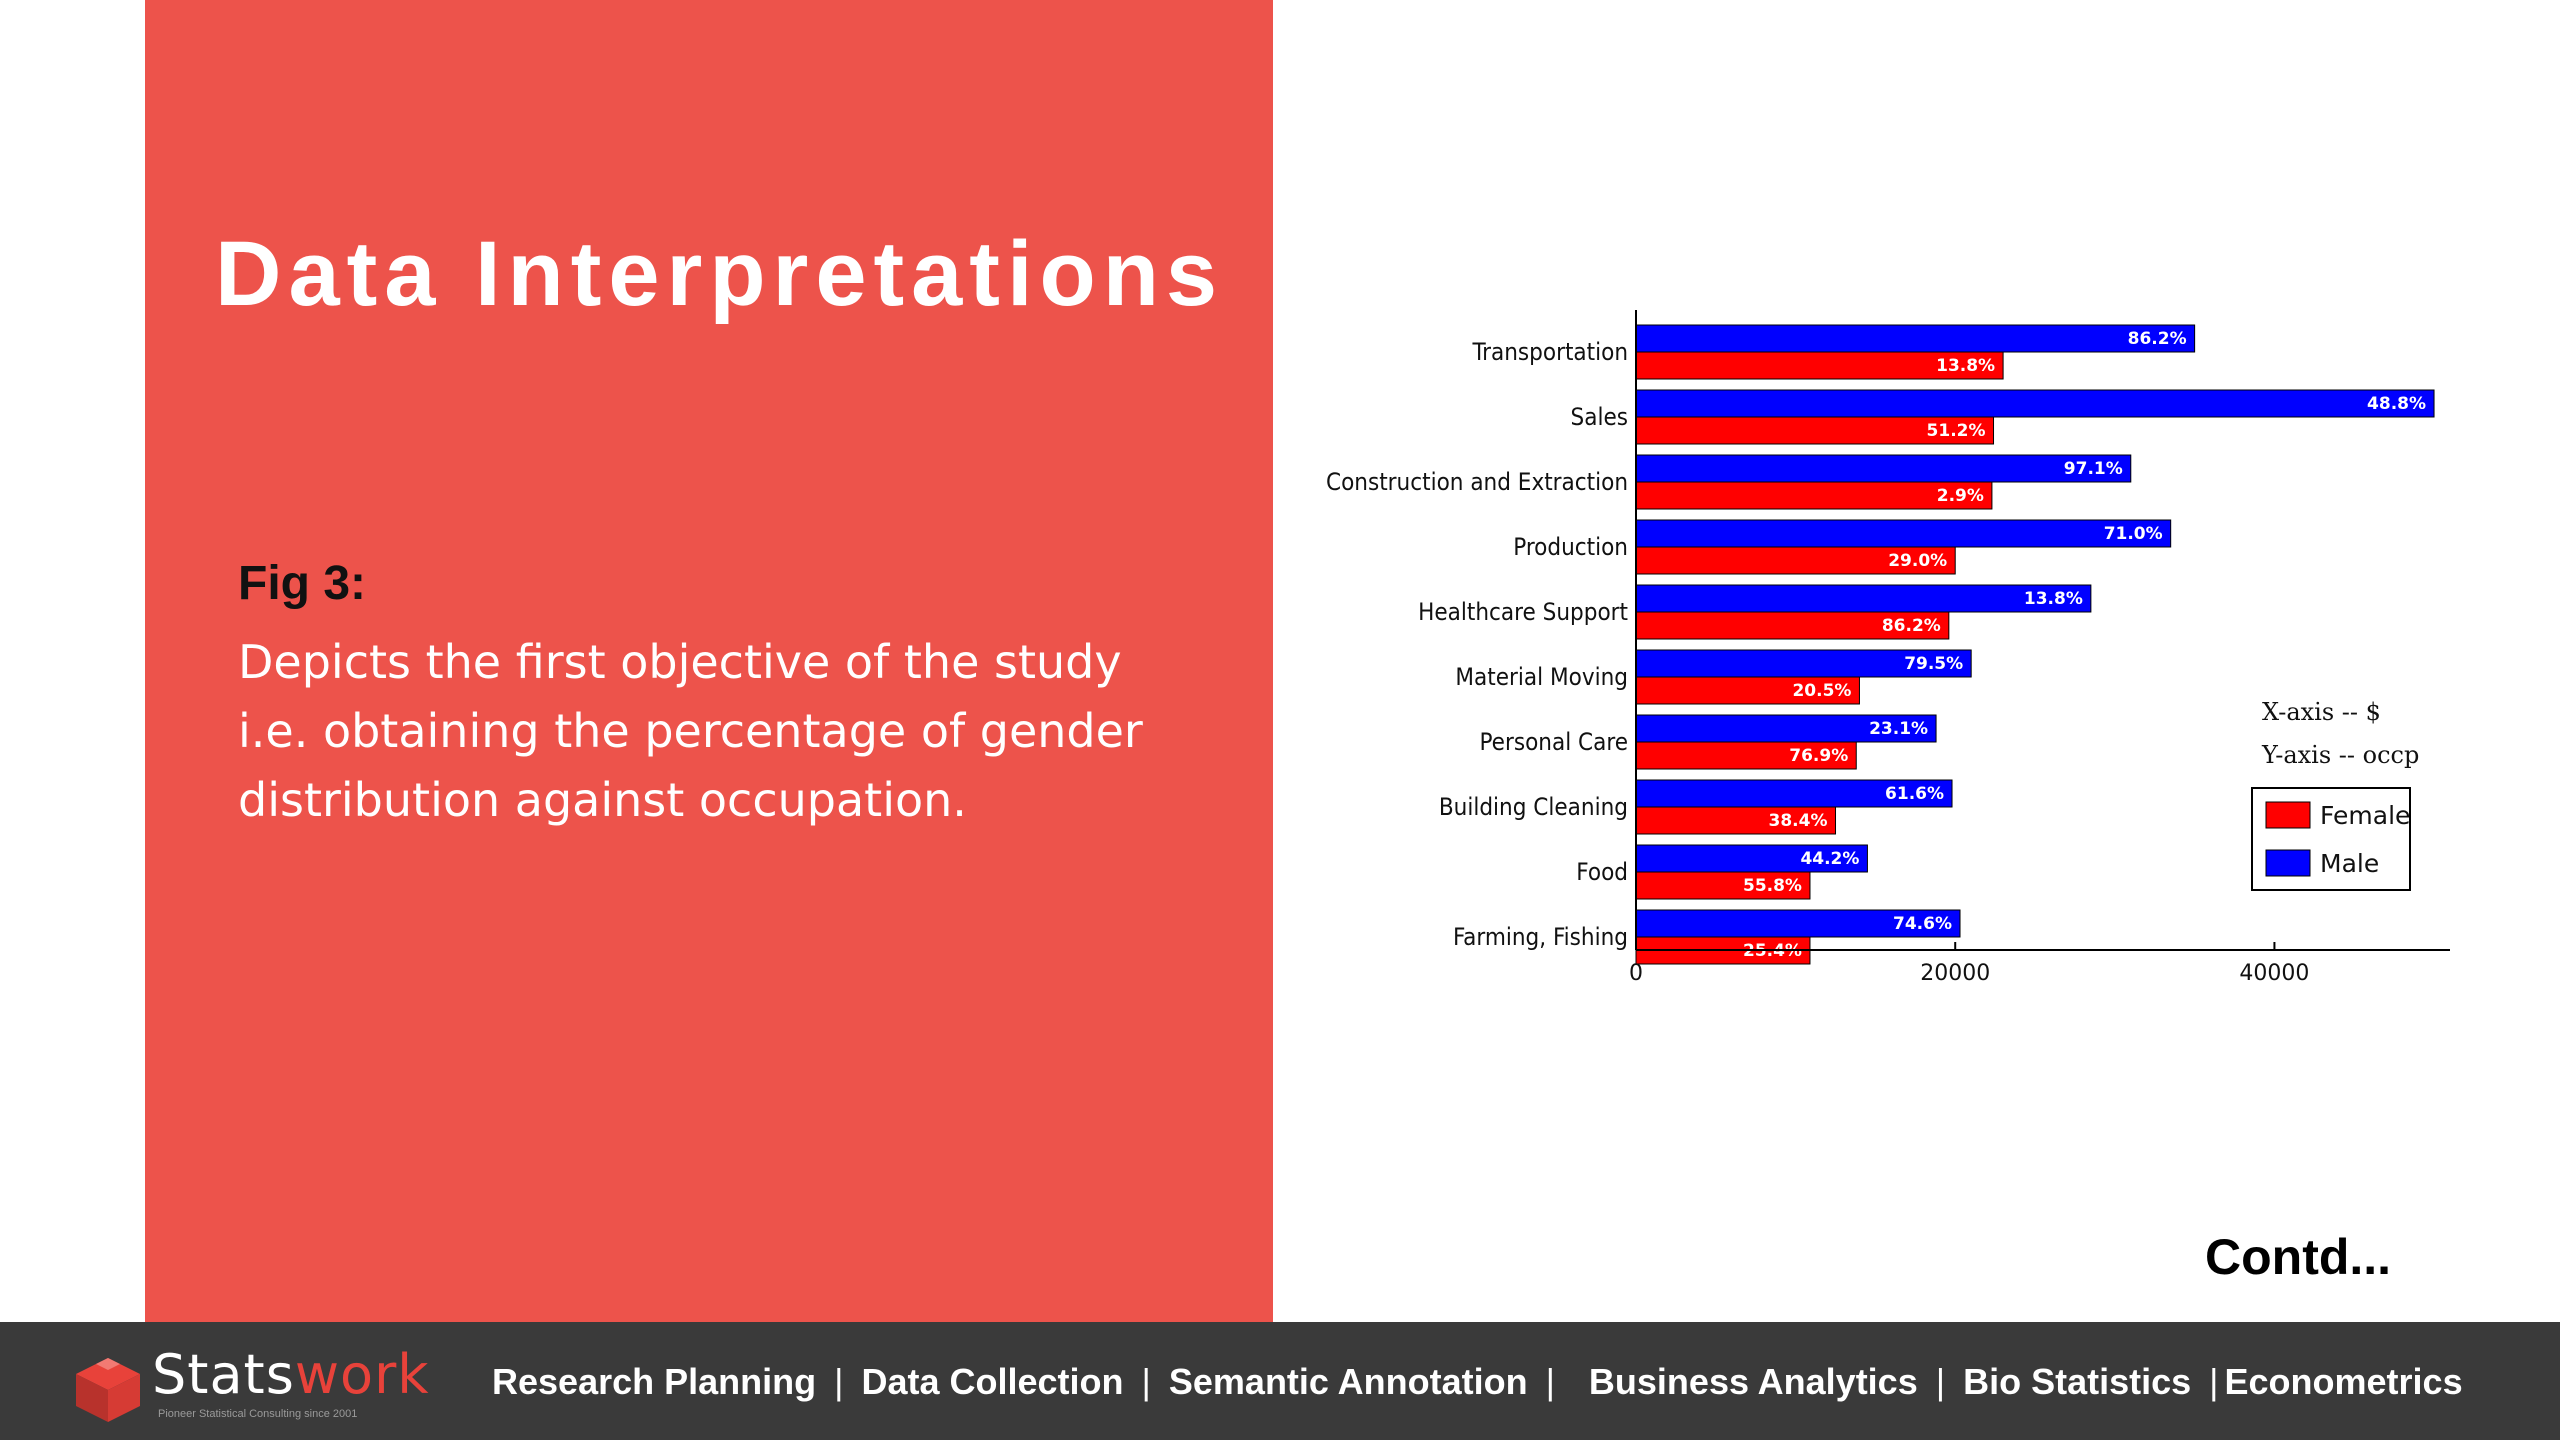  I want to click on data-label-female: 76.9%, so click(1818, 756).